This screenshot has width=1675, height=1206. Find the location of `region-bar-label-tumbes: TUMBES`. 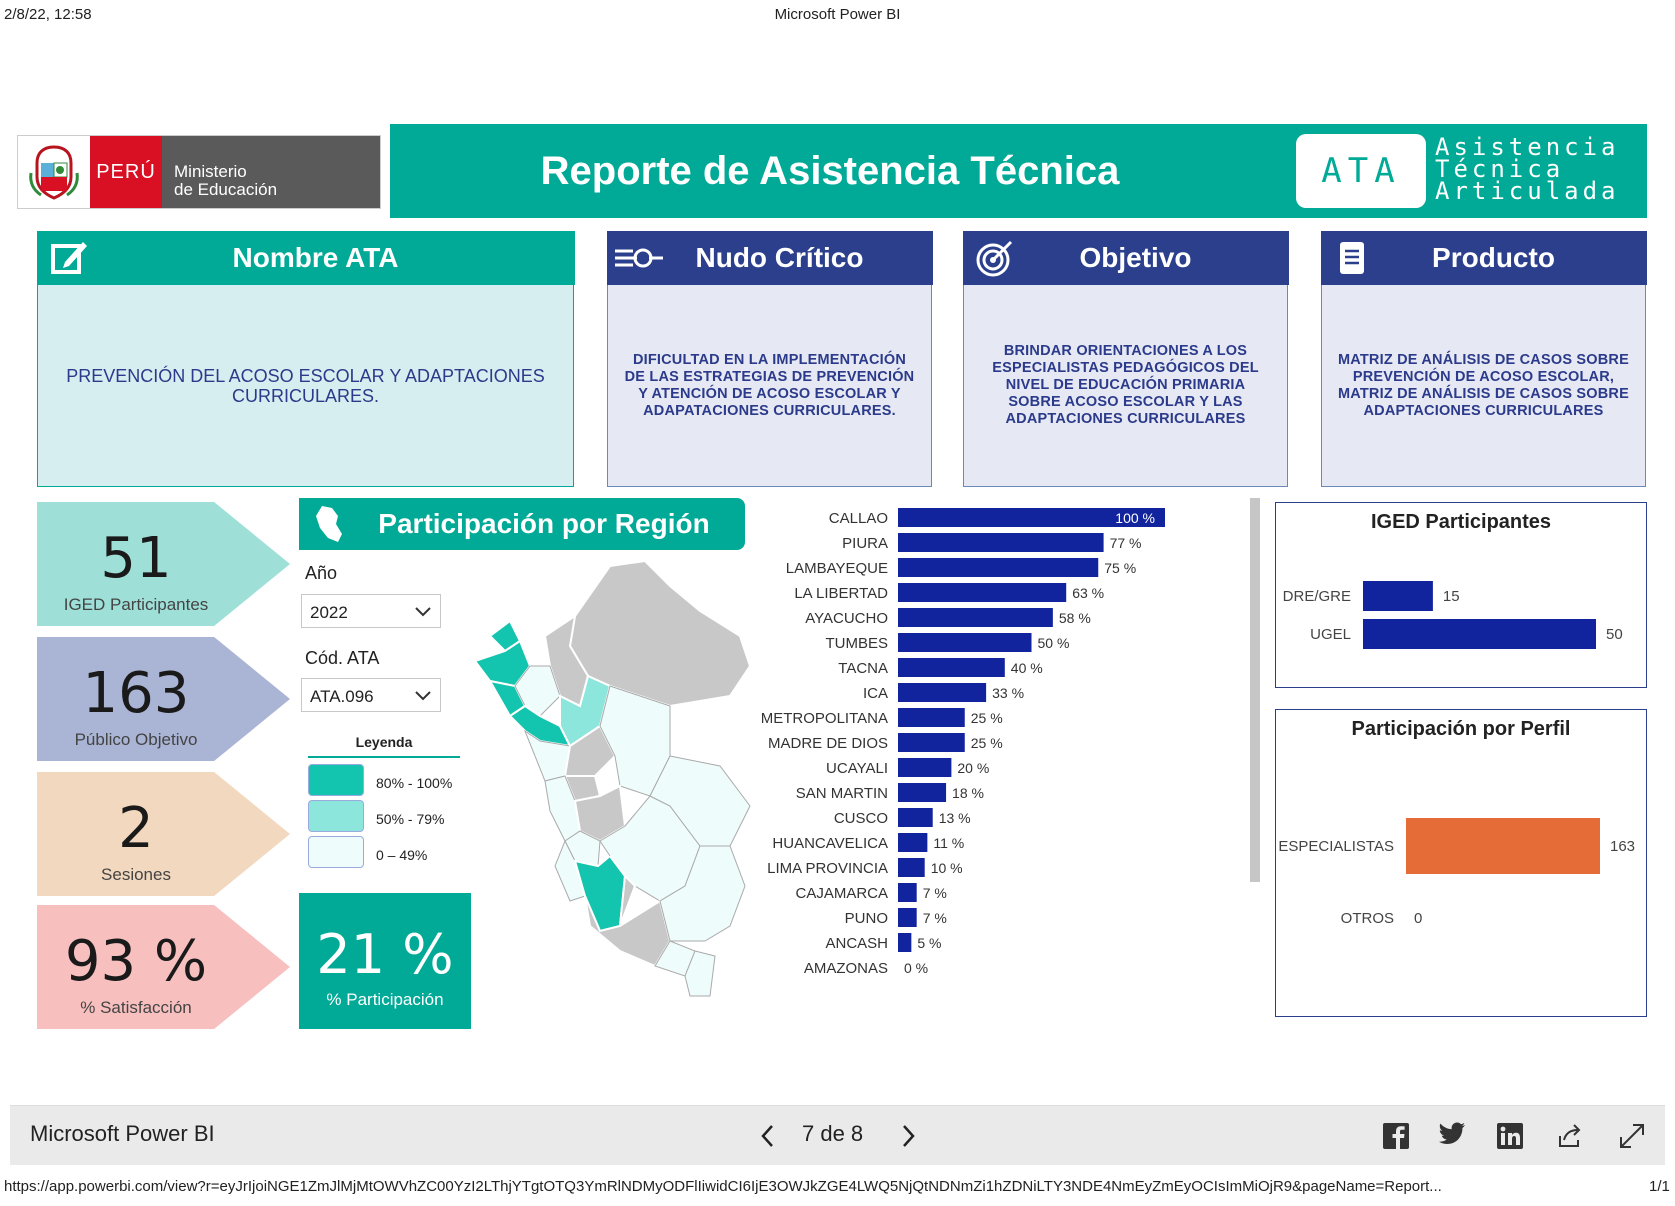

region-bar-label-tumbes: TUMBES is located at coordinates (856, 643).